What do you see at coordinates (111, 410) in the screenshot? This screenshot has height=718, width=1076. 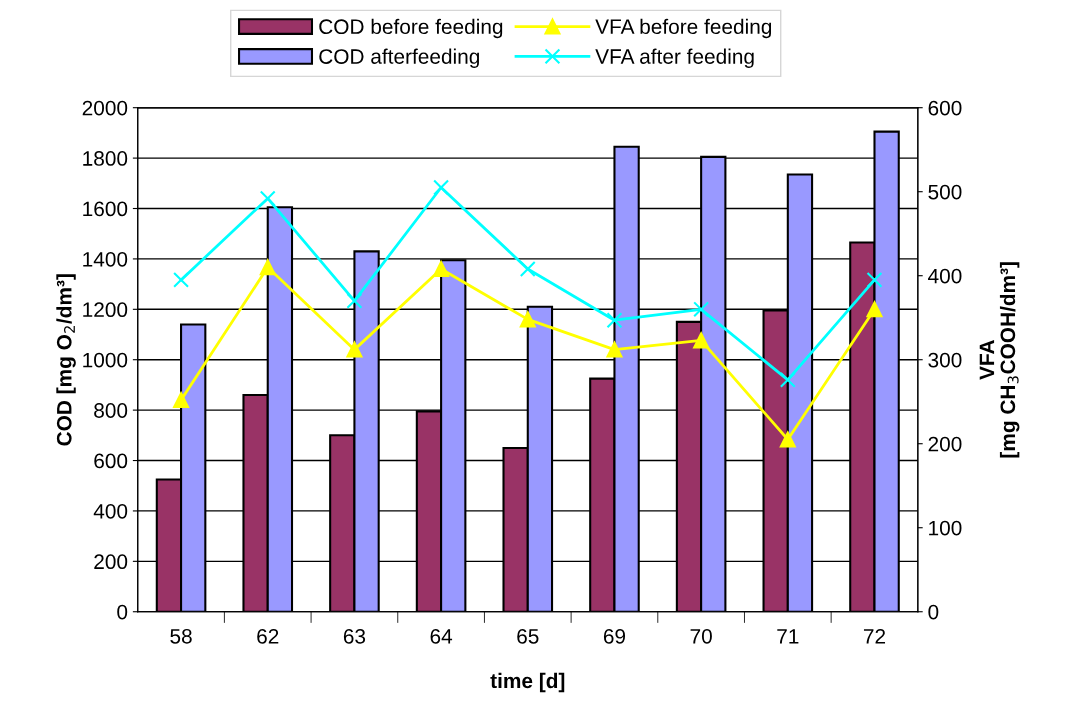 I see `y-tick-label: 800` at bounding box center [111, 410].